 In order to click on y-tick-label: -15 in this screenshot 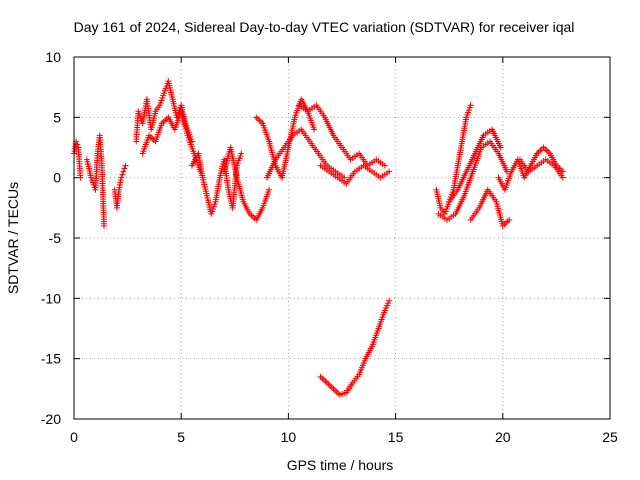, I will do `click(51, 359)`.